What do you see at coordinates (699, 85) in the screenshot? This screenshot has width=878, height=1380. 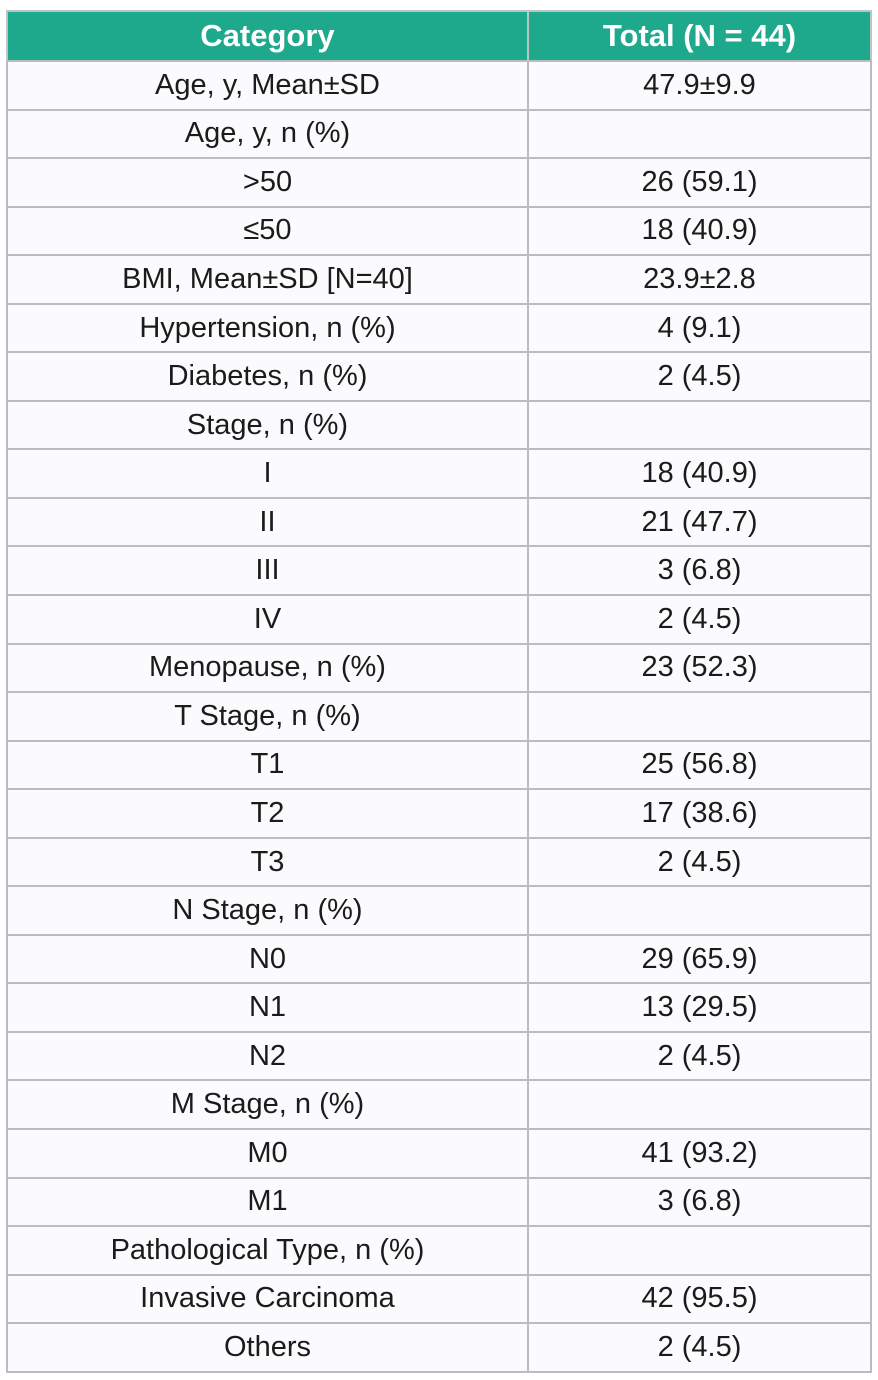 I see `total-cell: 47.9±9.9` at bounding box center [699, 85].